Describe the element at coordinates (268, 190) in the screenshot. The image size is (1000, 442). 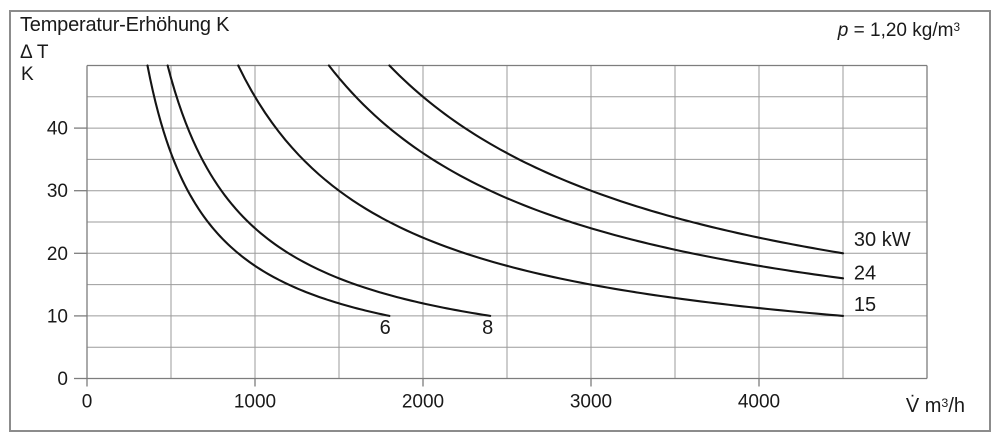
I see `curve-6kw` at that location.